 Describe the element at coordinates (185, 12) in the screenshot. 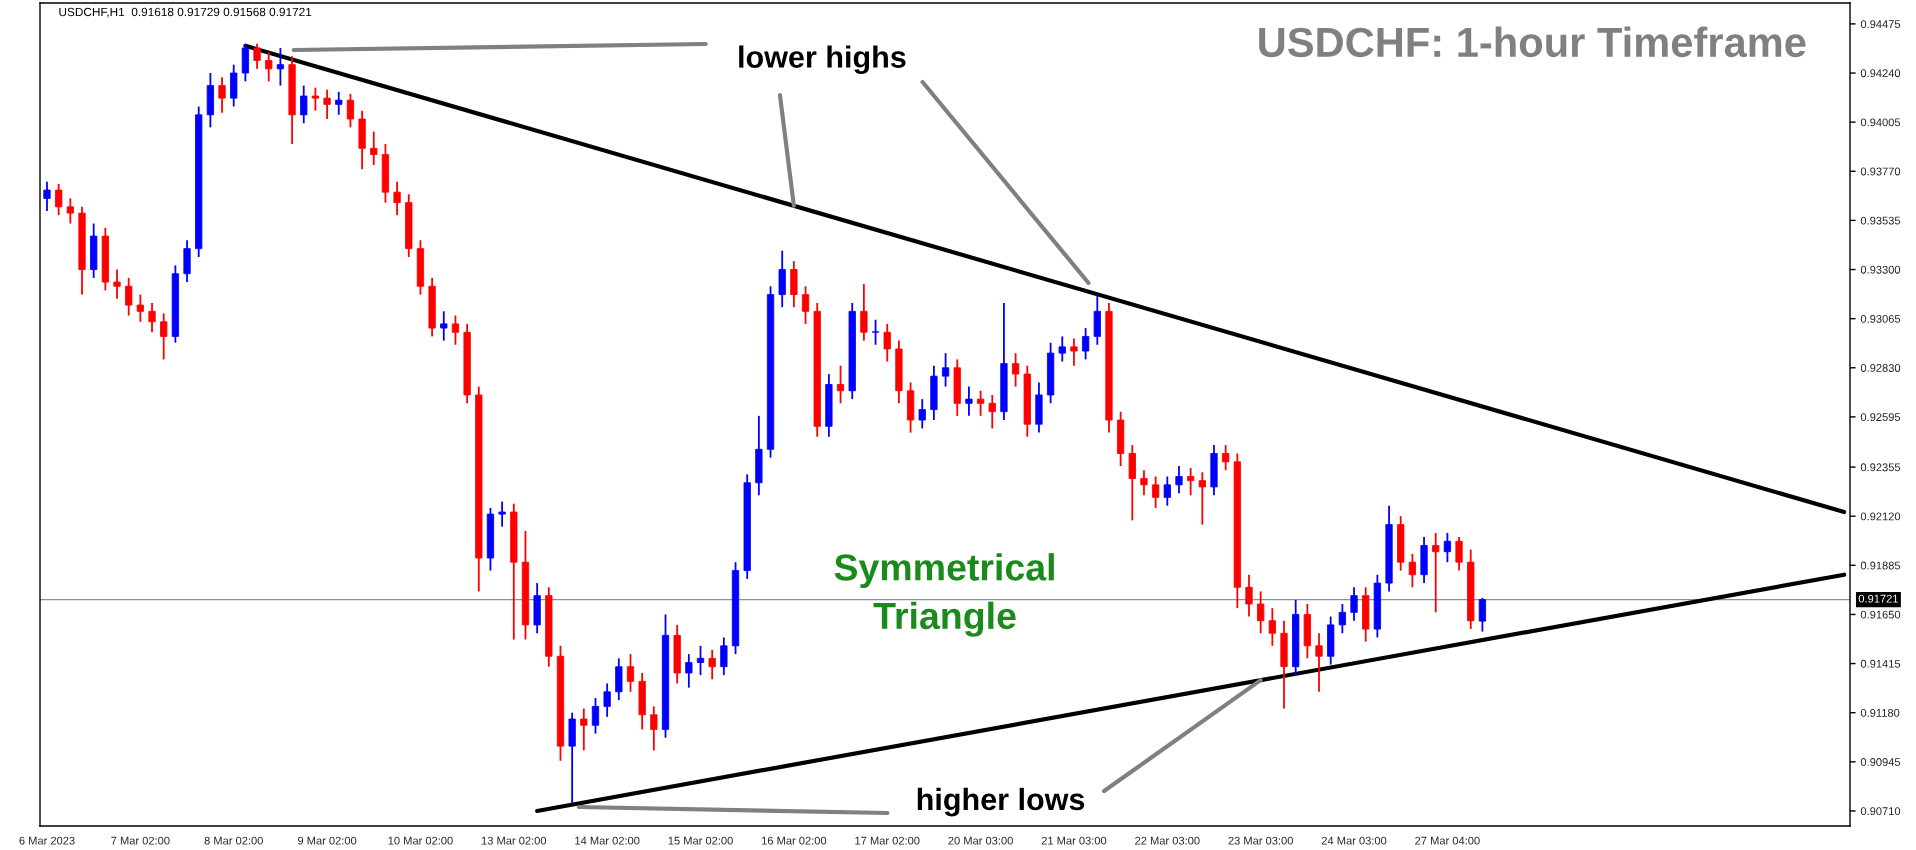

I see `annotation: USDCHF,H1 0.91618 0.91729 0.91568 0.91721` at that location.